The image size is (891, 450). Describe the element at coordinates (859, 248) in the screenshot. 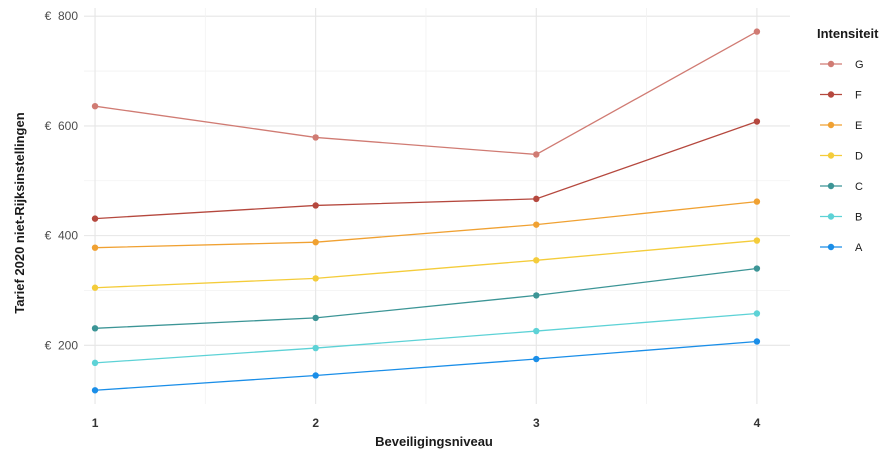

I see `legend-label: A` at that location.